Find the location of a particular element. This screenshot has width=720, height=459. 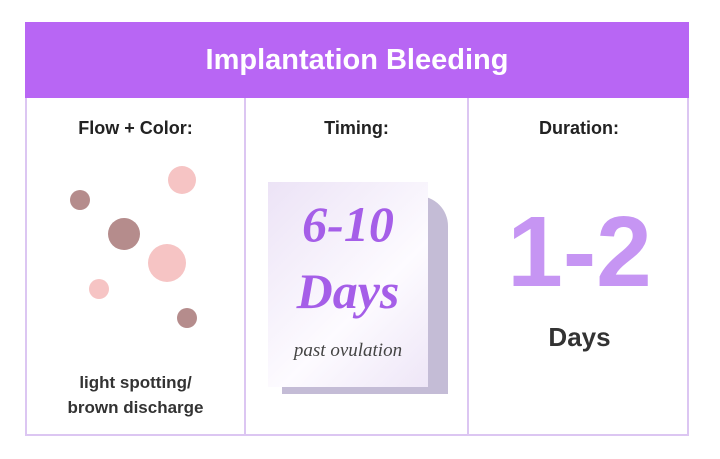

timing-unit: Days is located at coordinates (348, 291).